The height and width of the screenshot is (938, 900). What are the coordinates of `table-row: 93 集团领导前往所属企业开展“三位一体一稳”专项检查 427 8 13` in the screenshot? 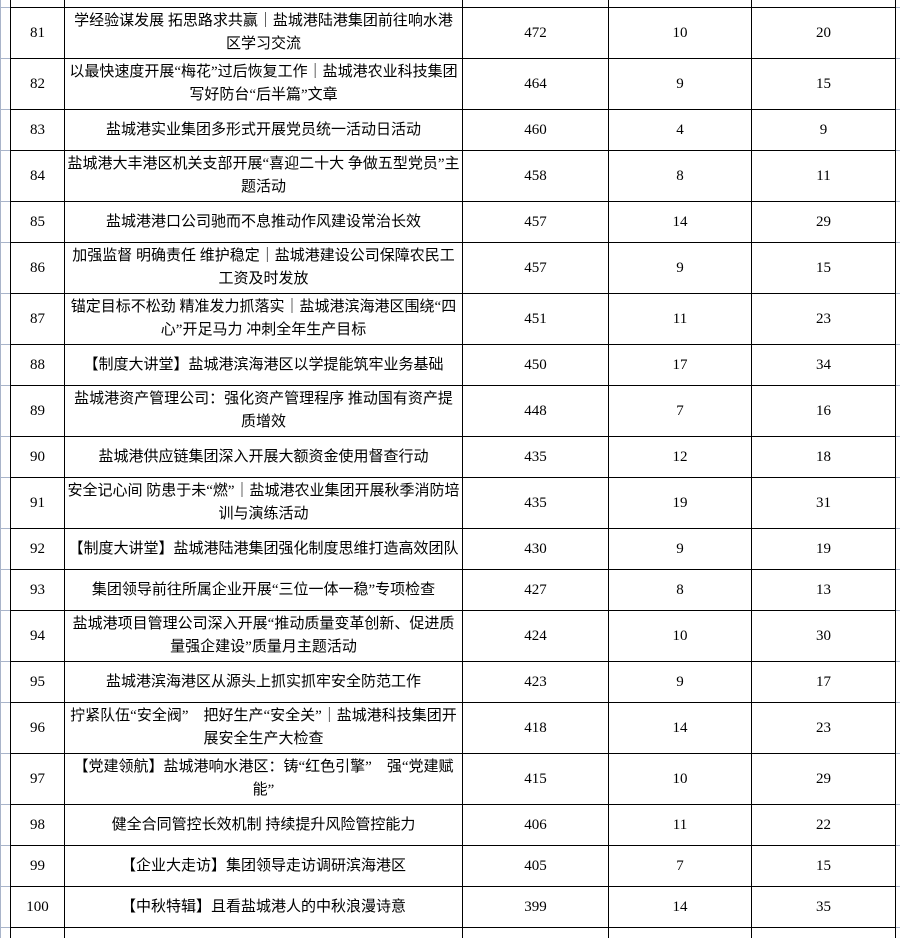 It's located at (450, 590).